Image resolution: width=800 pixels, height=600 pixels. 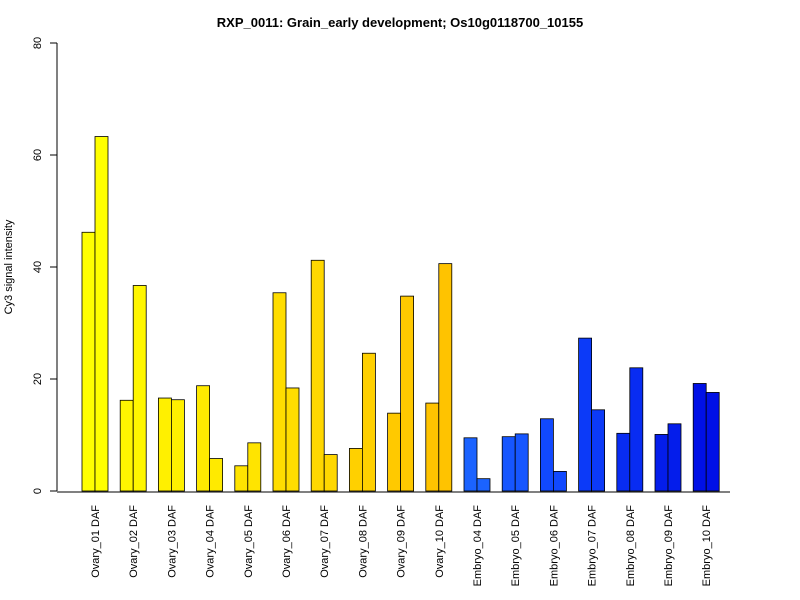 What do you see at coordinates (325, 541) in the screenshot?
I see `category-label: Ovary_07 DAF` at bounding box center [325, 541].